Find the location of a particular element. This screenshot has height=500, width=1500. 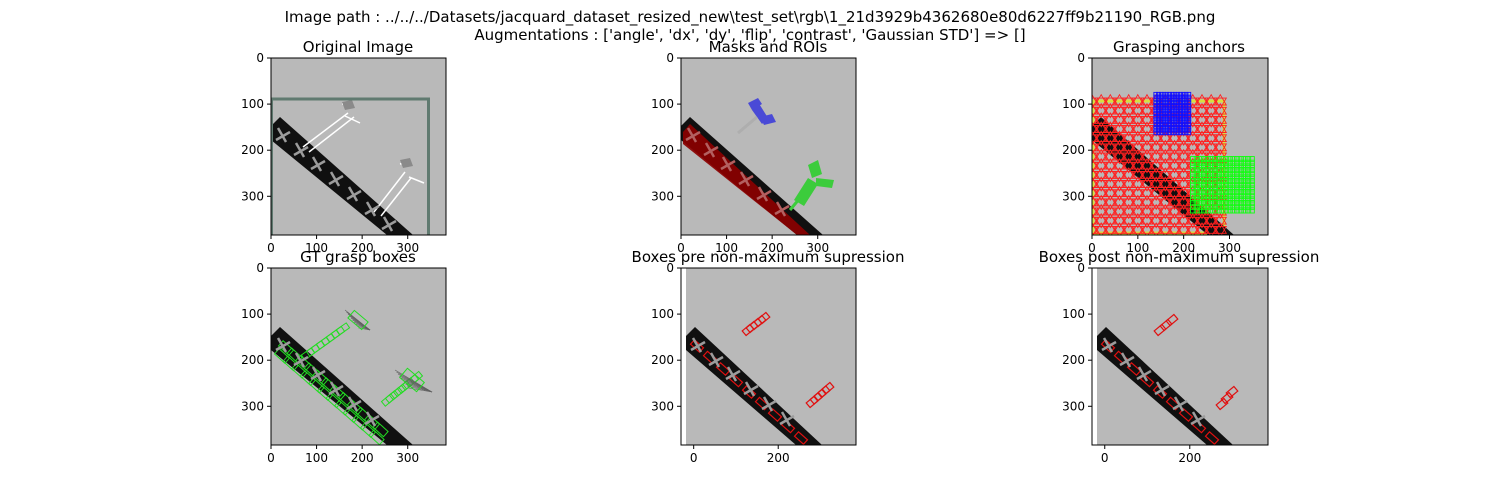

y-tick-label: 0 is located at coordinates (670, 58).